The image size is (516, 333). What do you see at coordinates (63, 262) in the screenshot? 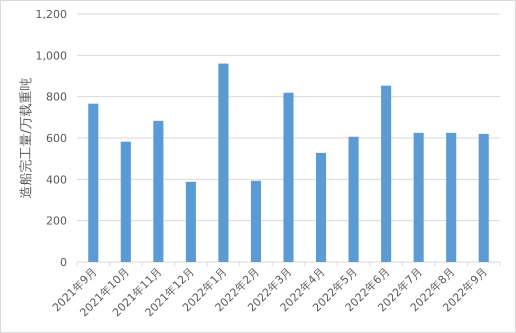
I see `y-tick-label: 0` at bounding box center [63, 262].